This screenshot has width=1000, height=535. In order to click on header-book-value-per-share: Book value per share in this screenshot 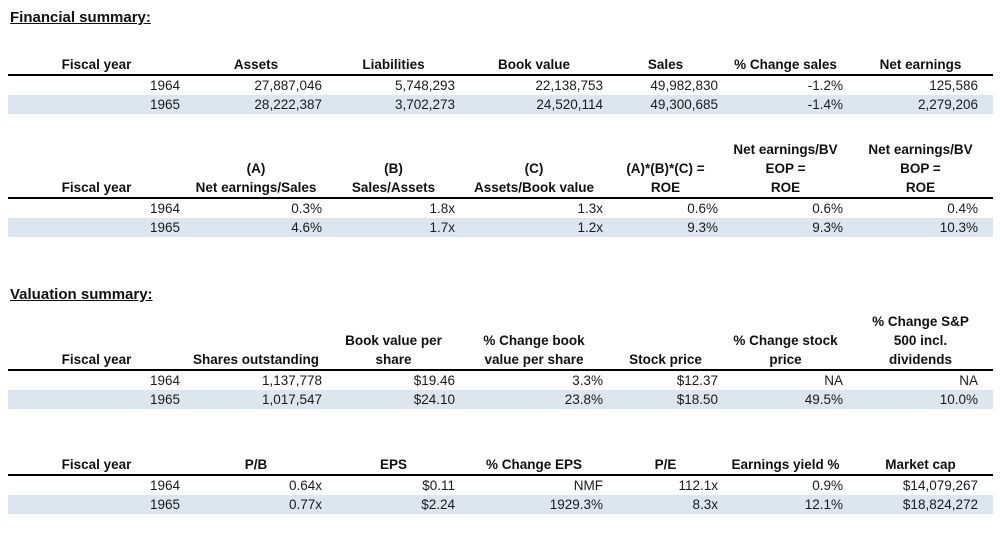, I will do `click(393, 341)`.